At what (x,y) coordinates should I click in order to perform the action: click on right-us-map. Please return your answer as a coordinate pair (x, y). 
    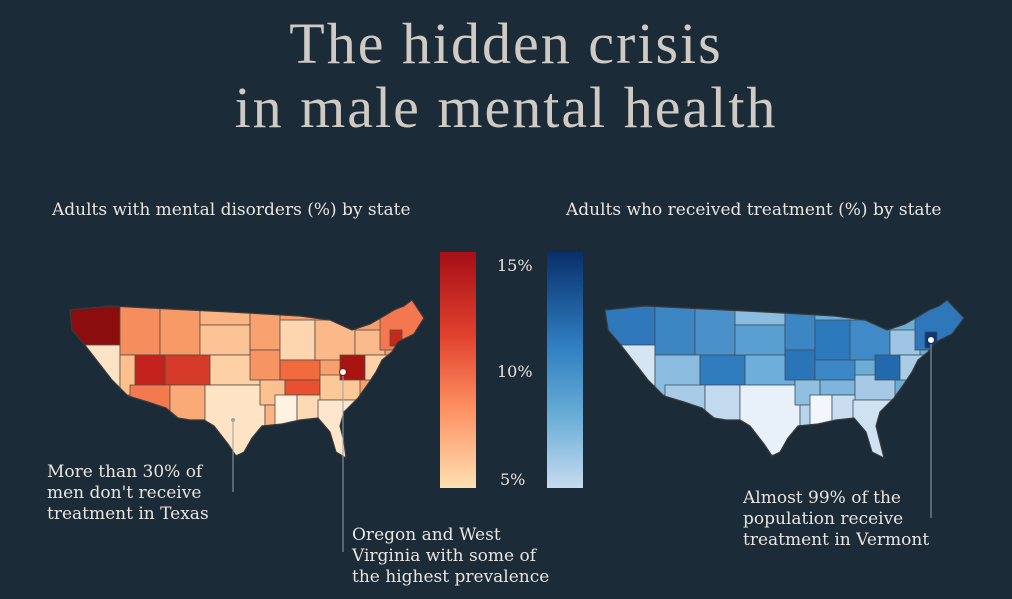
    Looking at the image, I should click on (784, 408).